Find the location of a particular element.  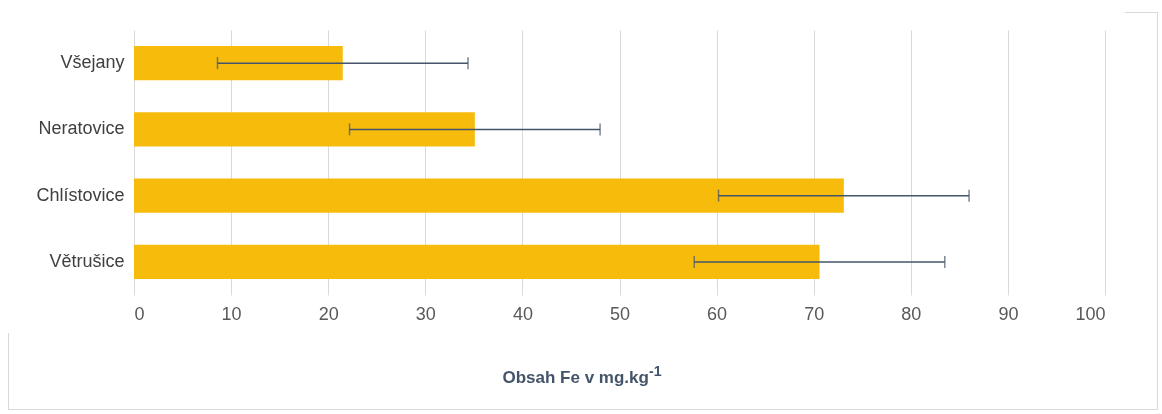

x-axis-title: Obsah Fe v mg.kg$^{-1}$ is located at coordinates (582, 375).